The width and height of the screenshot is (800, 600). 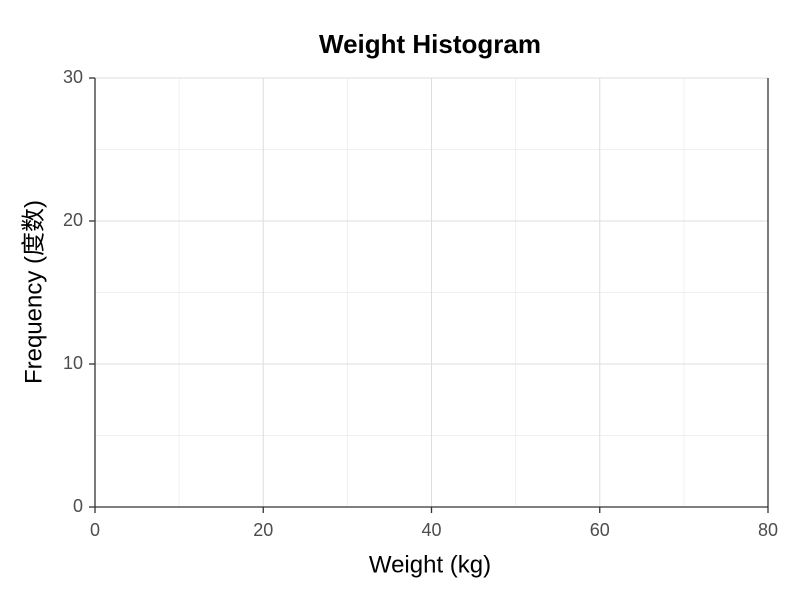 What do you see at coordinates (78, 506) in the screenshot?
I see `y-tick-label: 0` at bounding box center [78, 506].